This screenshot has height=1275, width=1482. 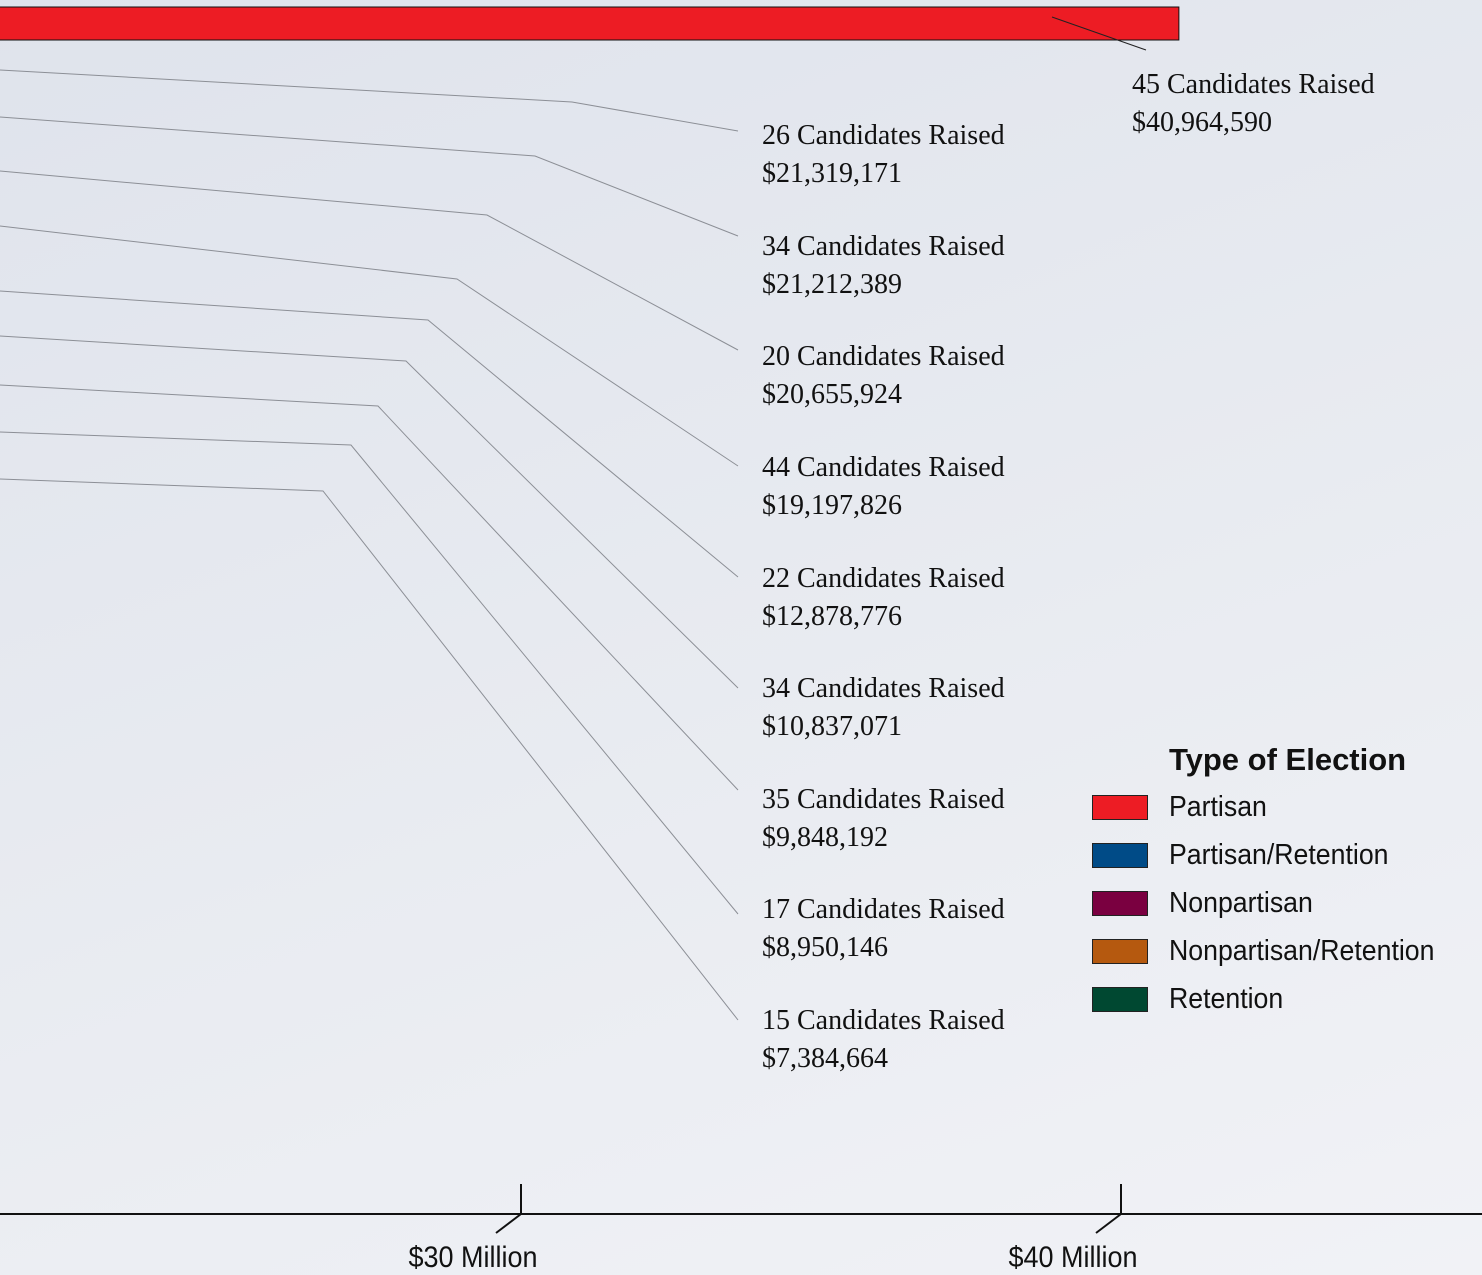 What do you see at coordinates (832, 284) in the screenshot?
I see `data-label-amount: $21,212,389` at bounding box center [832, 284].